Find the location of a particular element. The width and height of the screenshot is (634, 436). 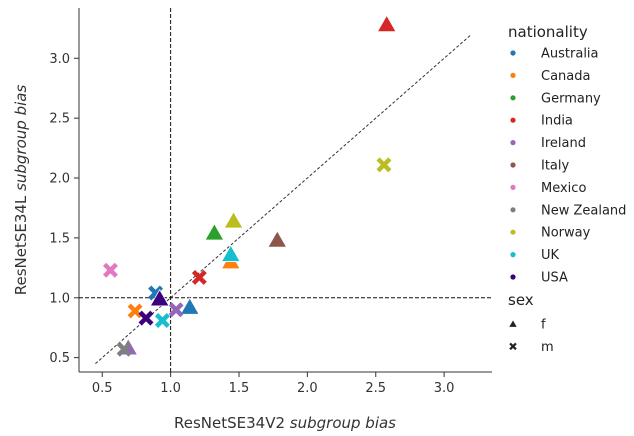

legend-marker-m is located at coordinates (513, 346).